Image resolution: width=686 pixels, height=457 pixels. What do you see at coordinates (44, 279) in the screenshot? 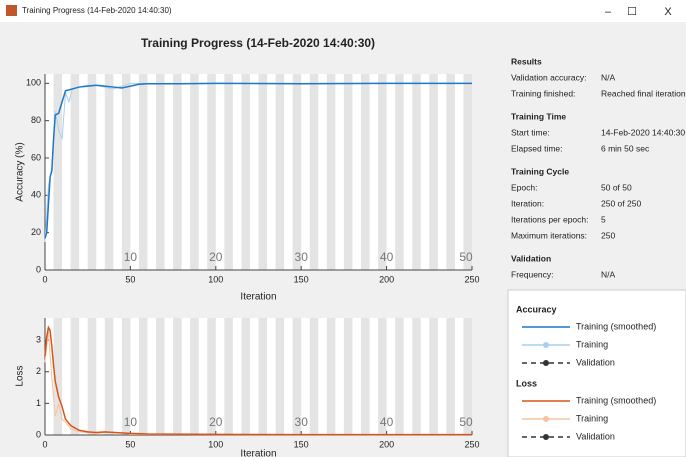
I see `x-tick-label: 0` at bounding box center [44, 279].